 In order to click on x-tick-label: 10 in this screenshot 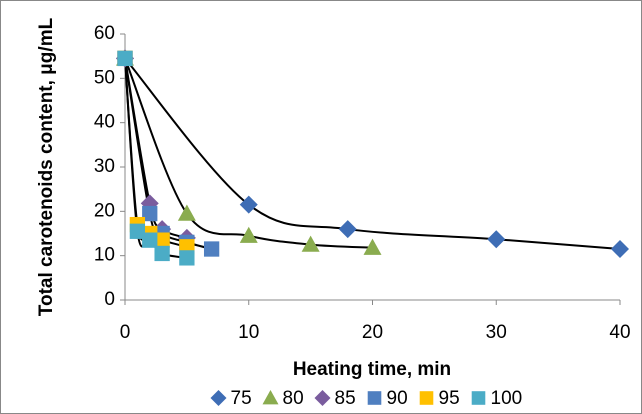, I will do `click(248, 332)`.